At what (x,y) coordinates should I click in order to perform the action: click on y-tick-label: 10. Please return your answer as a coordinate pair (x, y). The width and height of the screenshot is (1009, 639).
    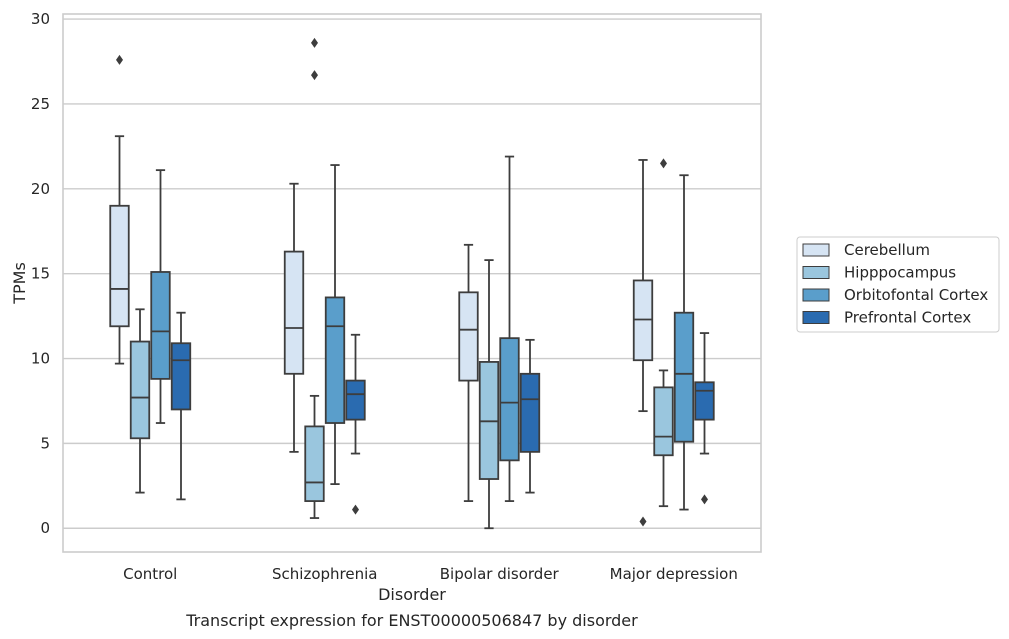
    Looking at the image, I should click on (40, 359).